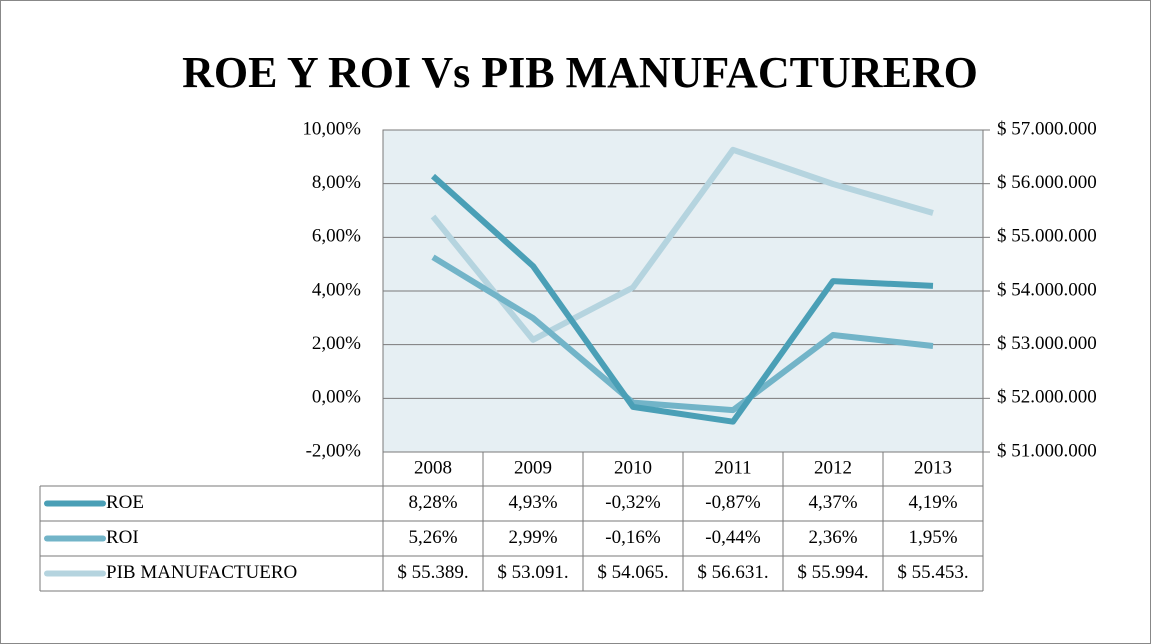 The image size is (1151, 644). I want to click on chart-title: ROE Y ROI Vs PIB MANUFACTURERO, so click(580, 72).